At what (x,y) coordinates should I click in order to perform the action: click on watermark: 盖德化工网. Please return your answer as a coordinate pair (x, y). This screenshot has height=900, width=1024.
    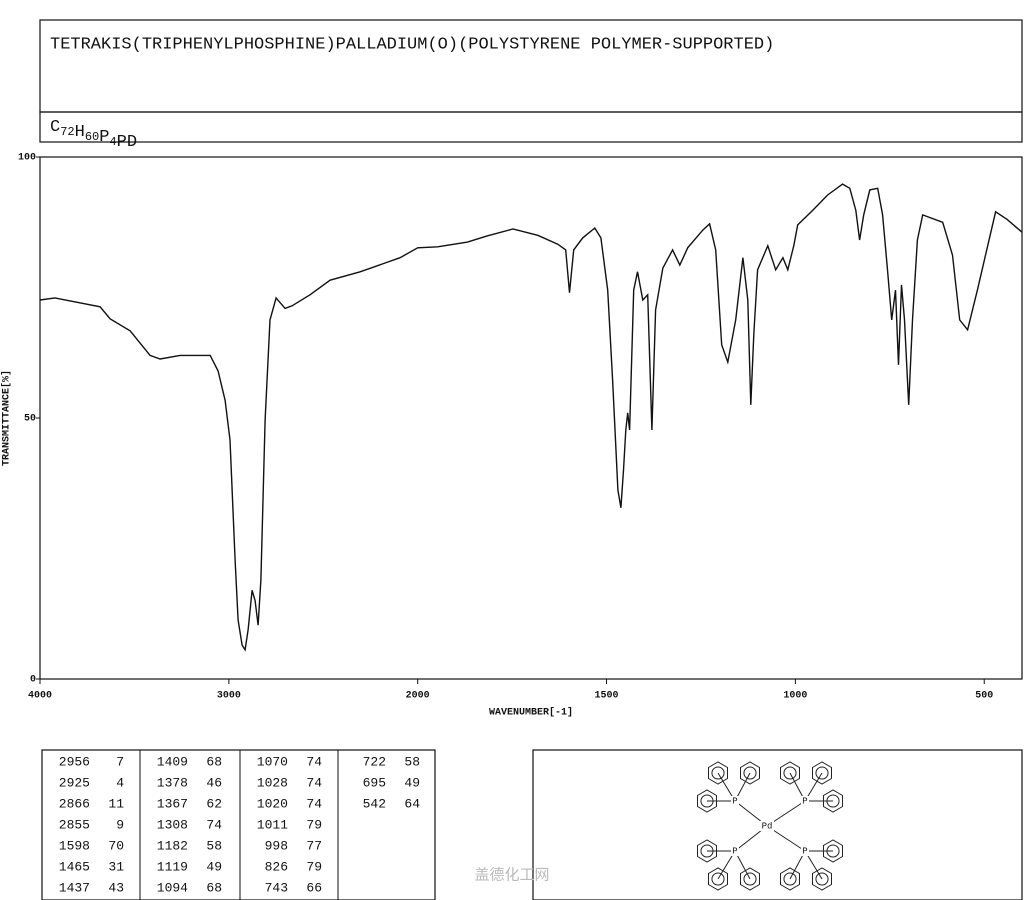
    Looking at the image, I should click on (511, 875).